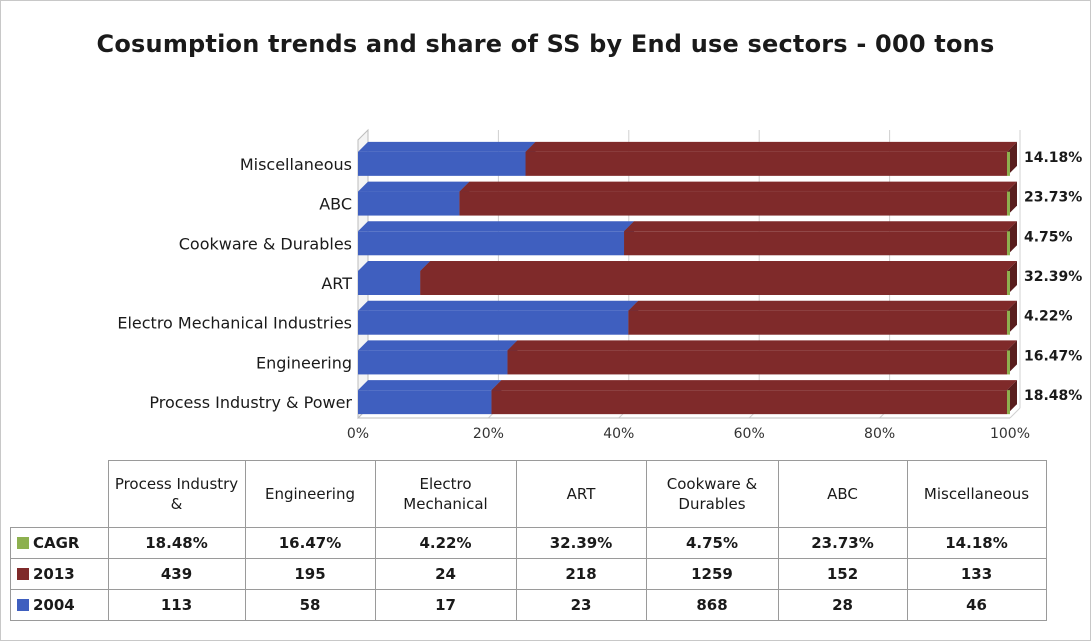 This screenshot has height=641, width=1091. I want to click on table-header: Miscellaneous, so click(976, 494).